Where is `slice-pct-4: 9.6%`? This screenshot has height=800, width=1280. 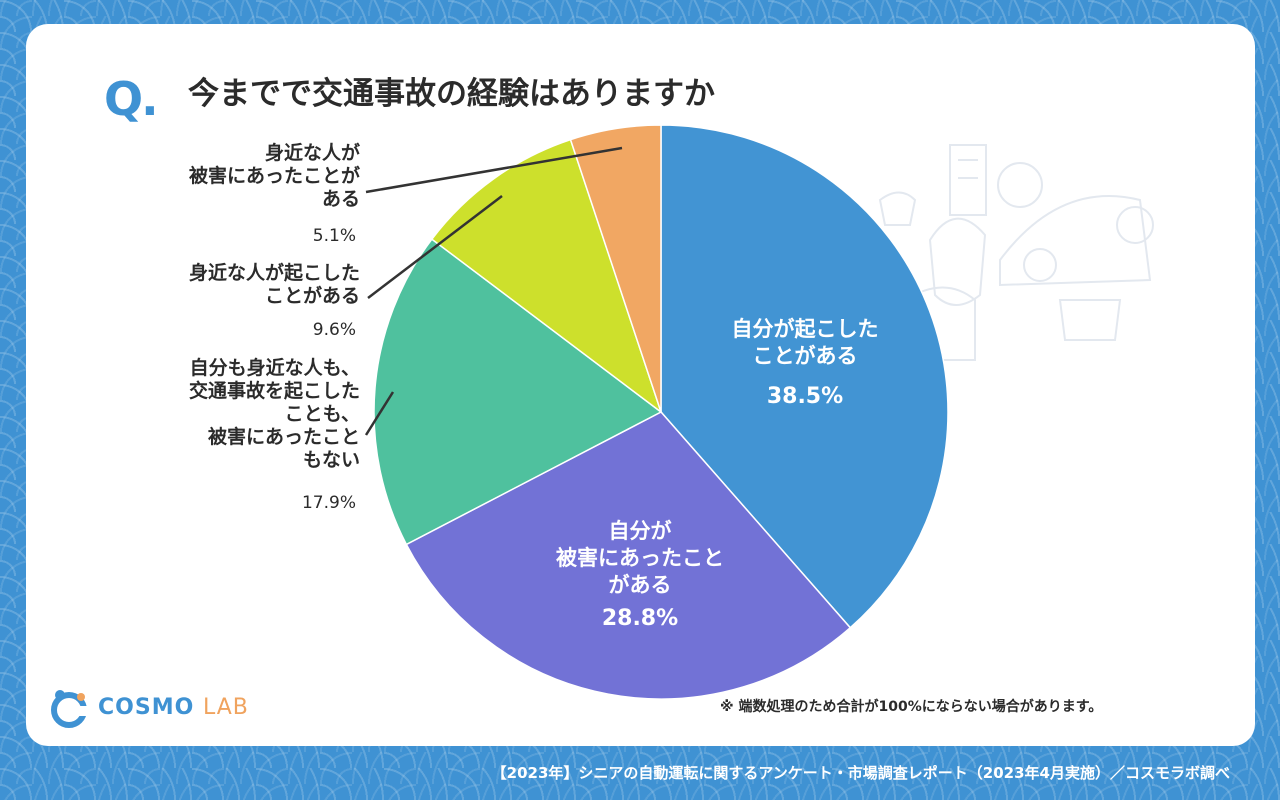
slice-pct-4: 9.6% is located at coordinates (334, 330).